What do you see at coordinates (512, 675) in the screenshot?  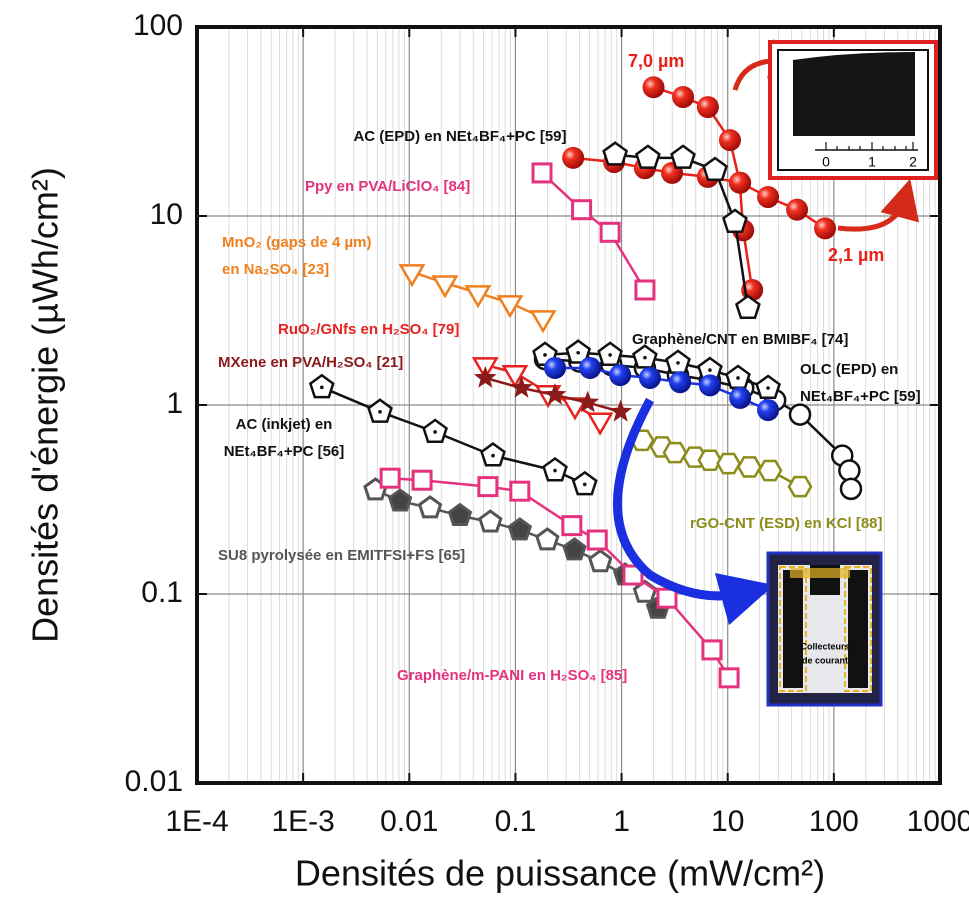 I see `annotation: Graphène/m-PANI en H₂SO₄ [85]` at bounding box center [512, 675].